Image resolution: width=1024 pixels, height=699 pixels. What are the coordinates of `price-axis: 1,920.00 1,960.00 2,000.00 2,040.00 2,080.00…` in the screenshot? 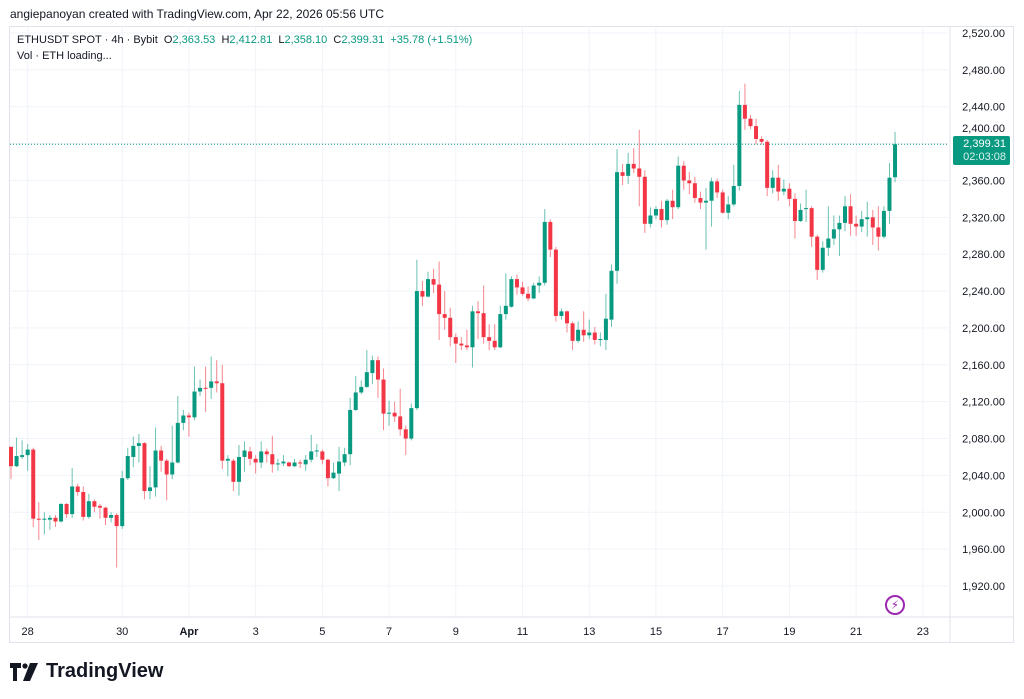 It's located at (977, 335).